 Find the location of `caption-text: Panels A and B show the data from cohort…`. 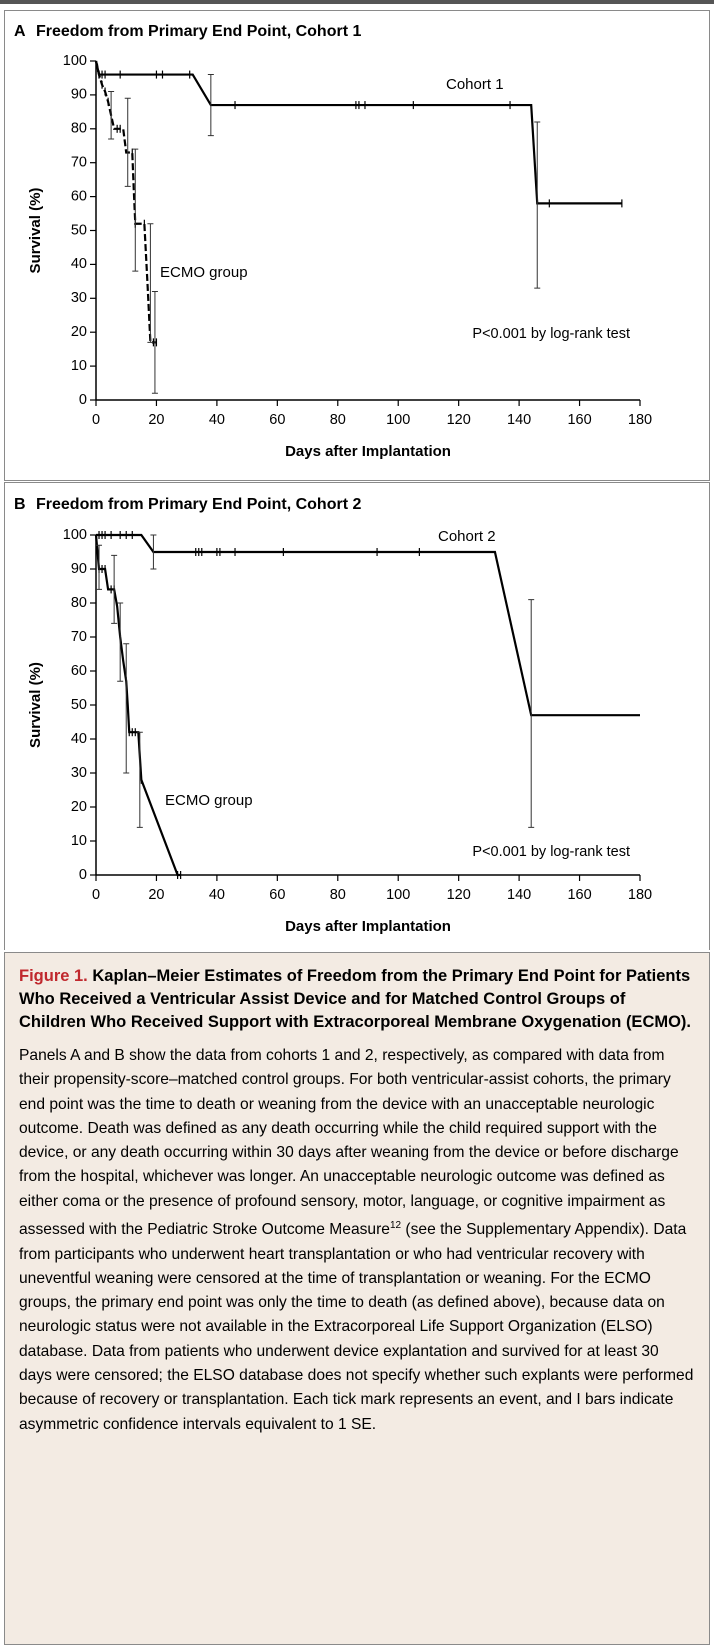

caption-text: Panels A and B show the data from cohort… is located at coordinates (349, 1143).